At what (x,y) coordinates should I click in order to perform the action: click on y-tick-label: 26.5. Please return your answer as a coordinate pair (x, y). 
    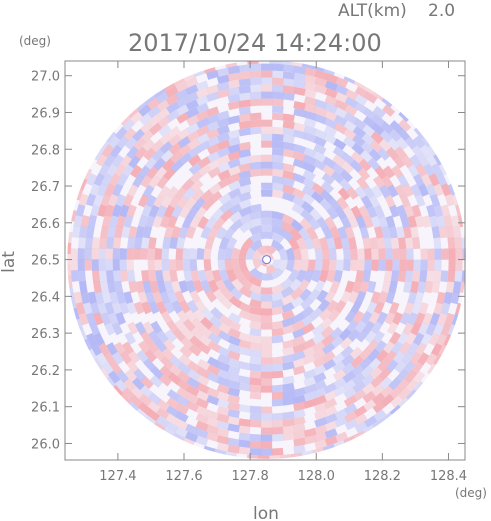
    Looking at the image, I should click on (45, 261).